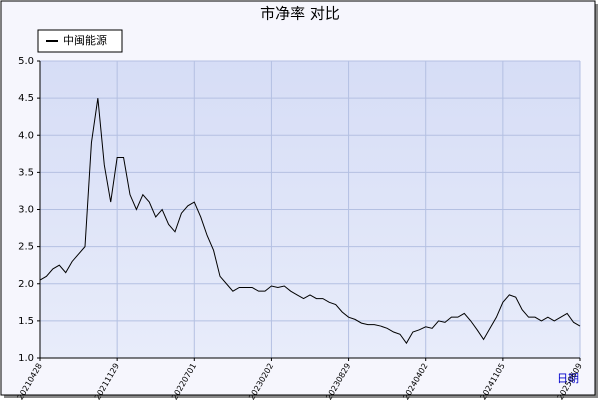  Describe the element at coordinates (26, 135) in the screenshot. I see `y-tick-label: 4.0` at that location.